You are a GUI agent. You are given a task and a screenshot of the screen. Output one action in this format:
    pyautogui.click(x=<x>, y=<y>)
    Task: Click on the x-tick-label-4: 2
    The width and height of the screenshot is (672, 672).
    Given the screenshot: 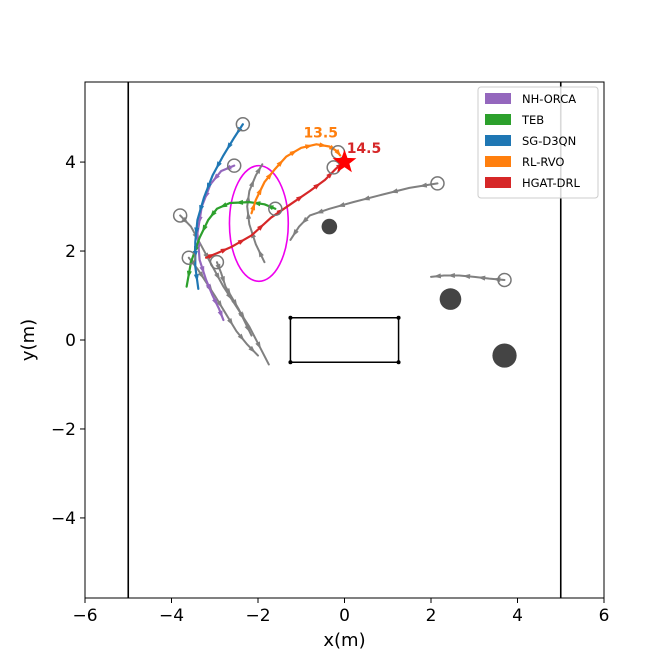 What is the action you would take?
    pyautogui.click(x=431, y=616)
    